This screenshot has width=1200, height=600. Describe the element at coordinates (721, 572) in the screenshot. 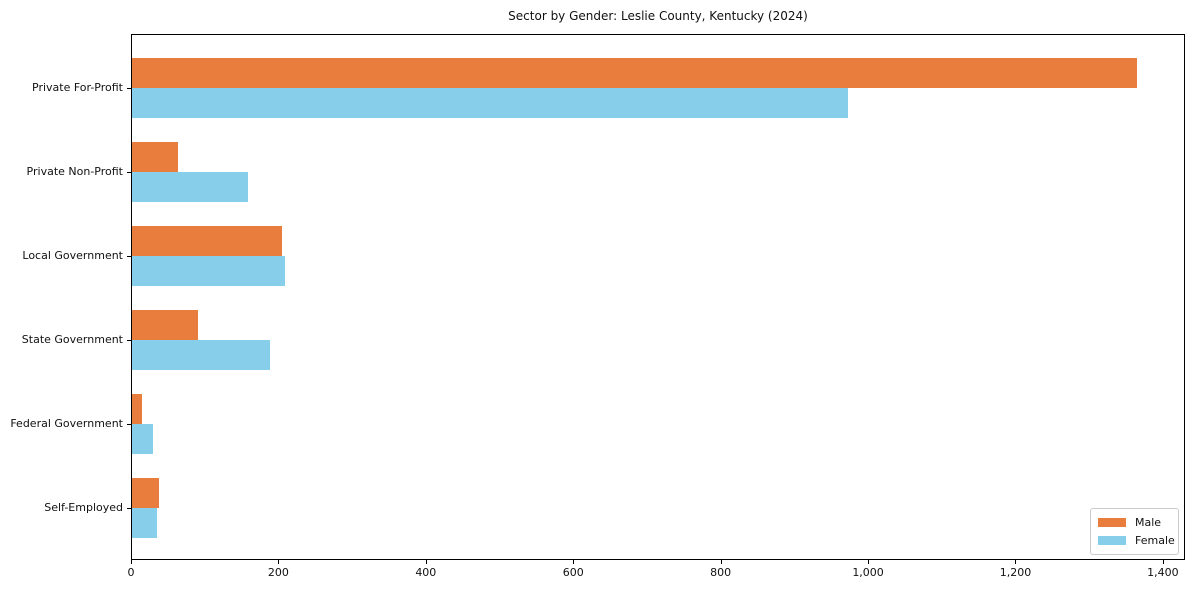

I see `x-tick-label-800: 800` at that location.